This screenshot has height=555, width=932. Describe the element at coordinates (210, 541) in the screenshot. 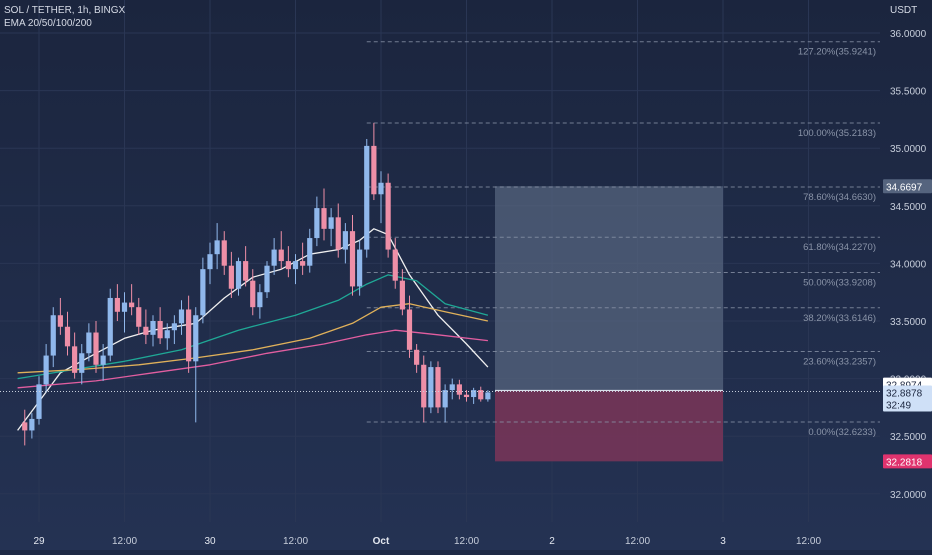

I see `time-tick-label: 30` at that location.